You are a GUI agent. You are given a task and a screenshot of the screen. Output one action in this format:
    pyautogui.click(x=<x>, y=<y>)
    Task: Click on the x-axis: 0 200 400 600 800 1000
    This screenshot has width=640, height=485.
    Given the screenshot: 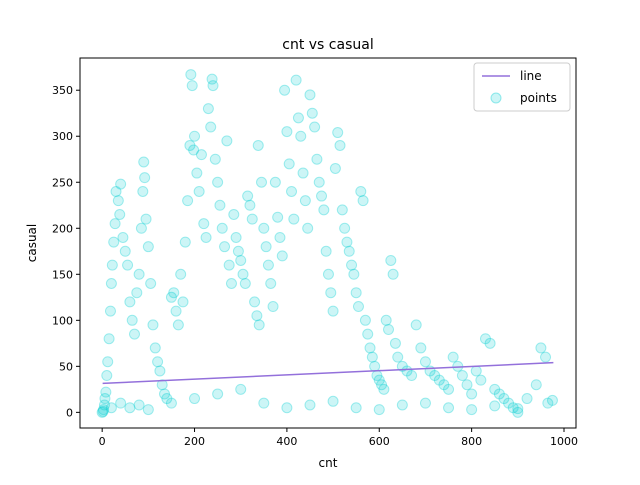 What is the action you would take?
    pyautogui.click(x=338, y=438)
    